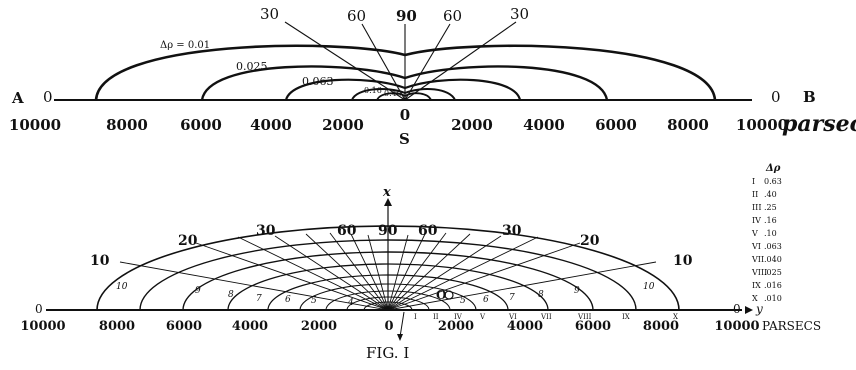 The height and width of the screenshot is (370, 856). I want to click on upper-axis-zero-right: 0, so click(776, 97).